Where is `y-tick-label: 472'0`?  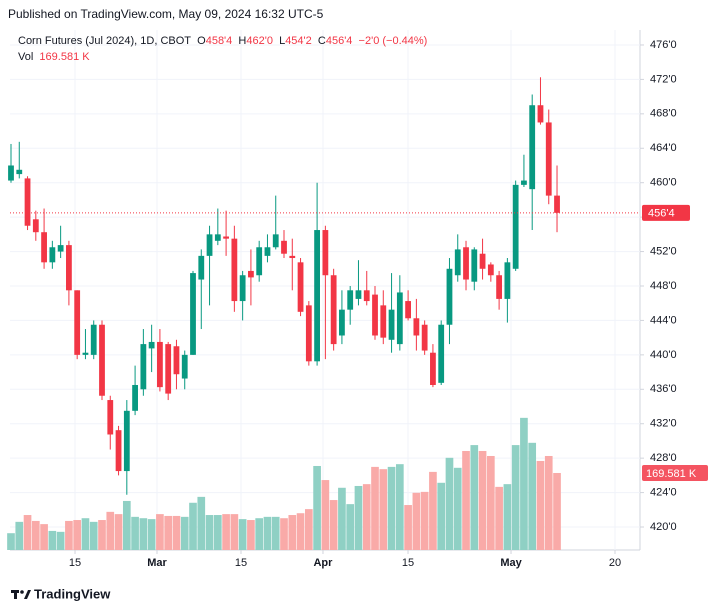
y-tick-label: 472'0 is located at coordinates (663, 79).